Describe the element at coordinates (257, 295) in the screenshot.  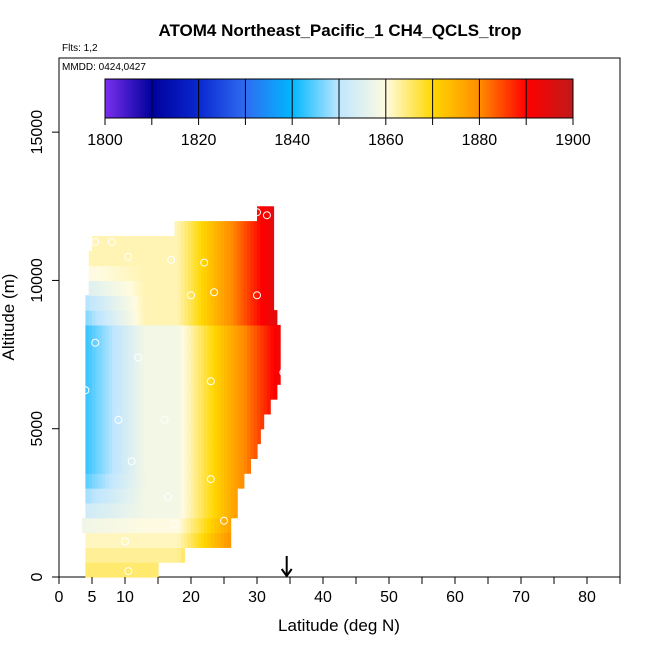
I see `sample-point` at that location.